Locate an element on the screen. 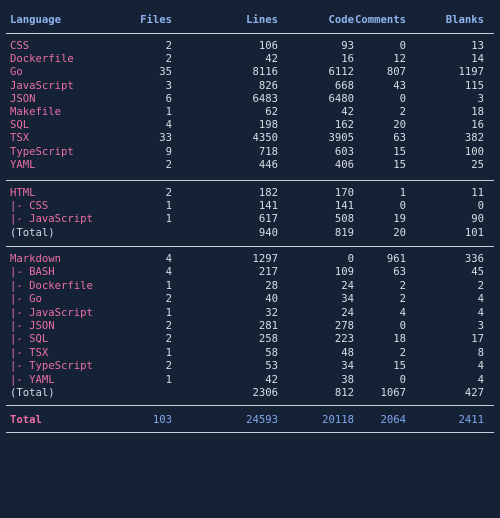 This screenshot has height=518, width=500. total-code: 20118 is located at coordinates (338, 420).